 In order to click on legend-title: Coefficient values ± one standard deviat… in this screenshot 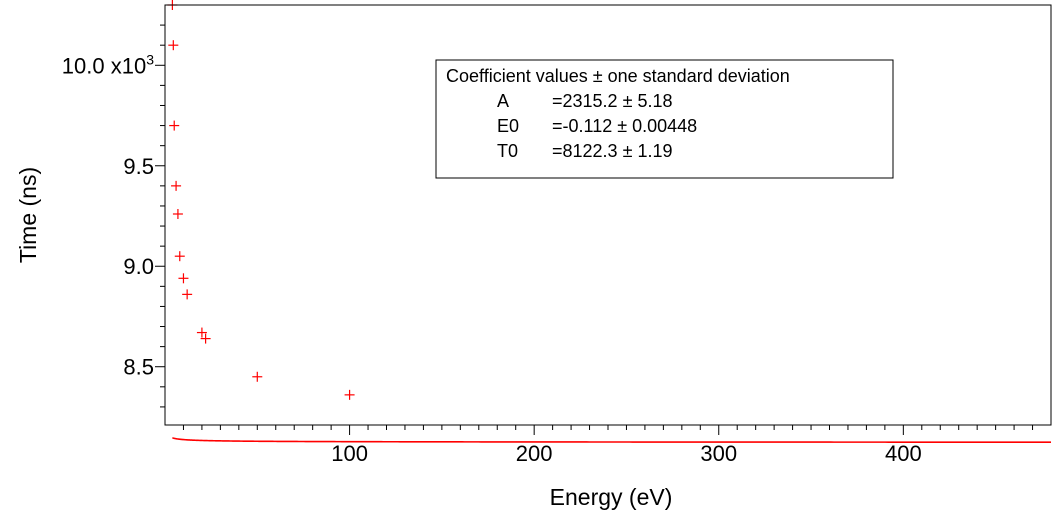, I will do `click(618, 76)`.